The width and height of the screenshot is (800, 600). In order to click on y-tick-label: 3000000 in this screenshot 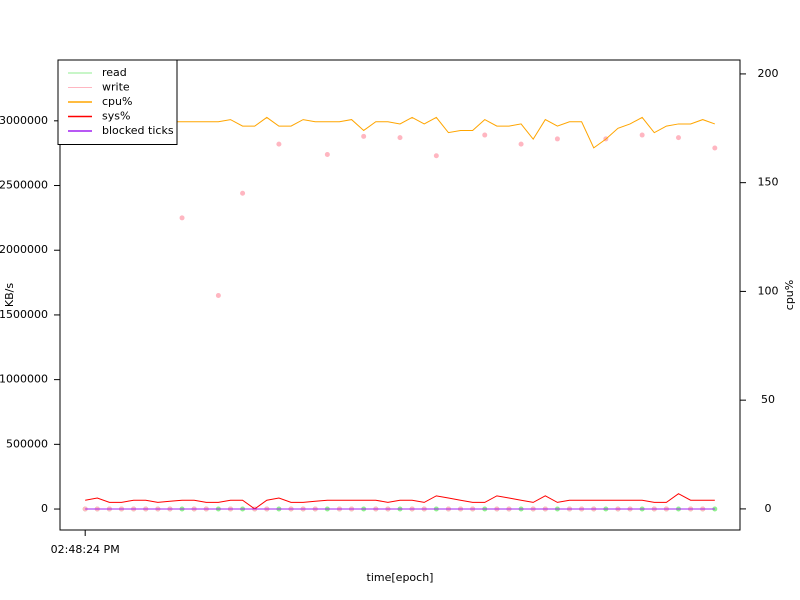, I will do `click(24, 120)`.